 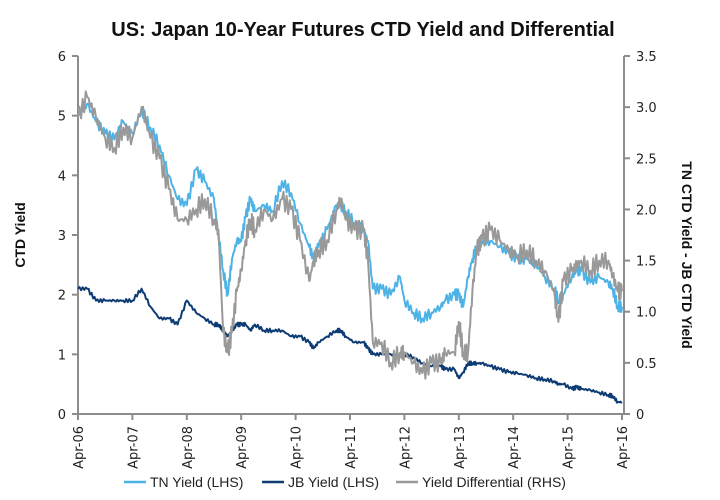 I want to click on right-ticks: 0 0.5 1.0 1.5 2.0 2.5 3.0 3.5, so click(x=640, y=236).